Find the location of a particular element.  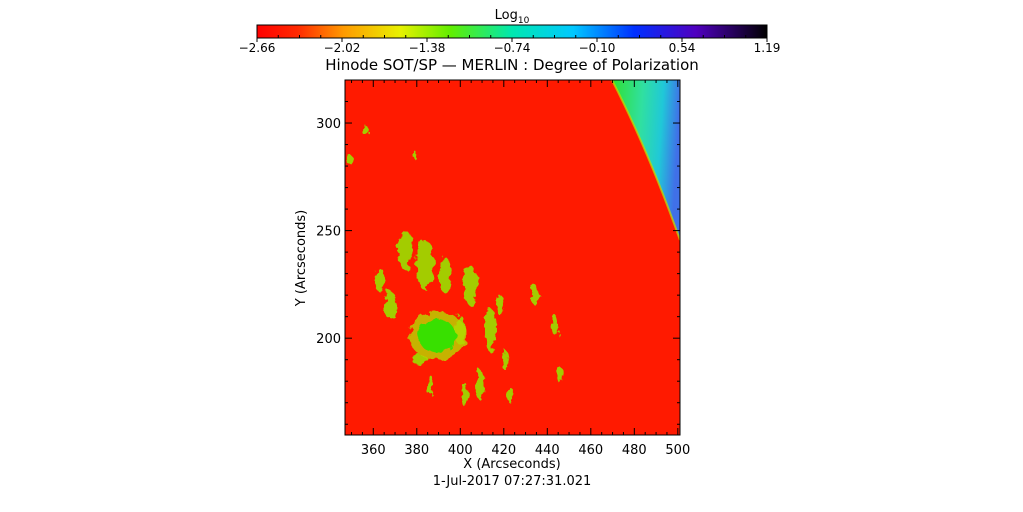

y-tick-label: 300 is located at coordinates (328, 124).